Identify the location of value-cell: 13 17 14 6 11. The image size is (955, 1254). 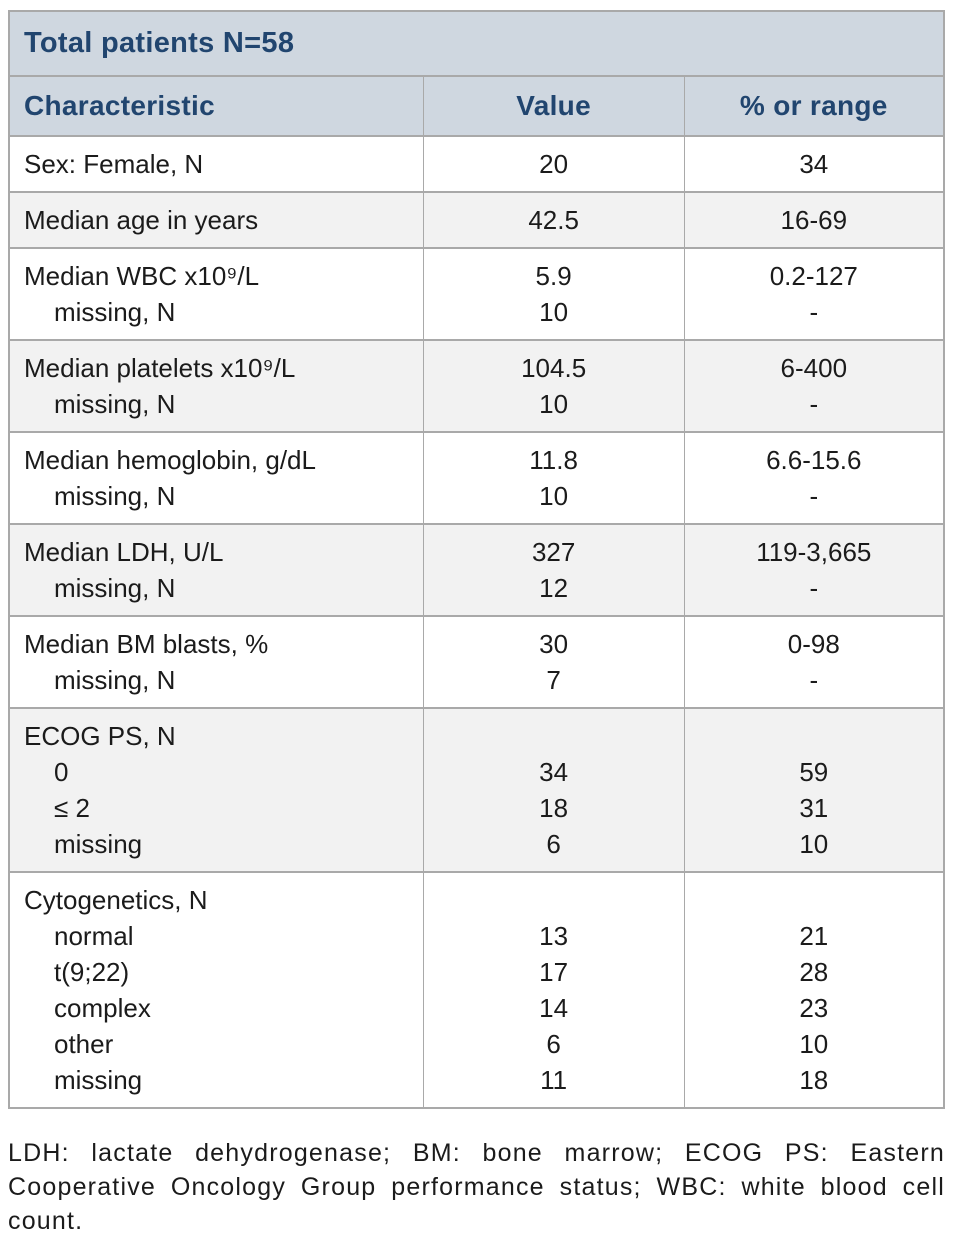
(553, 989).